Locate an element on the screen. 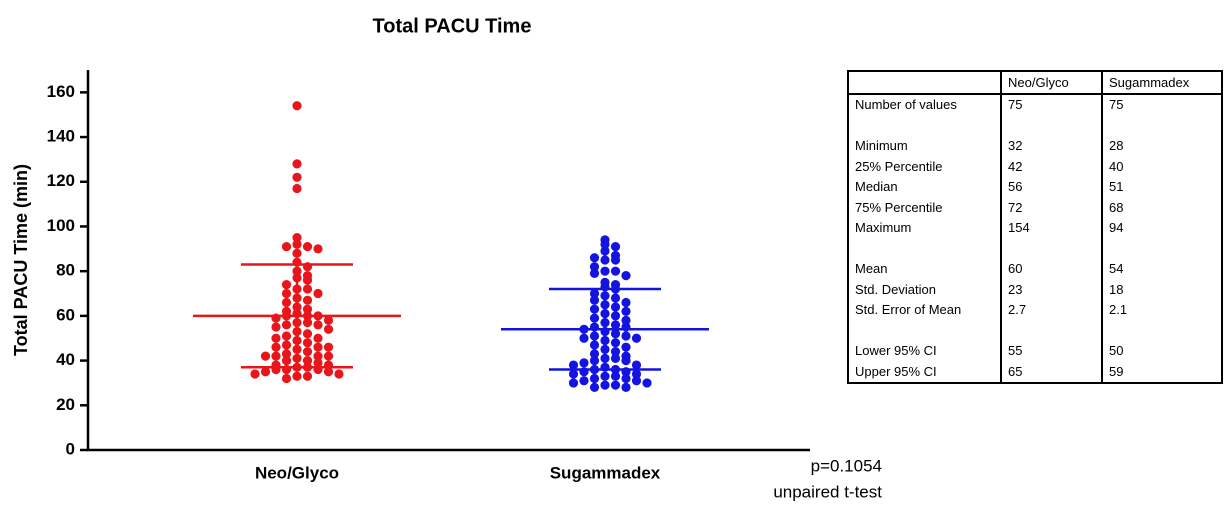 The image size is (1225, 506). table-cell: 65 is located at coordinates (1051, 372).